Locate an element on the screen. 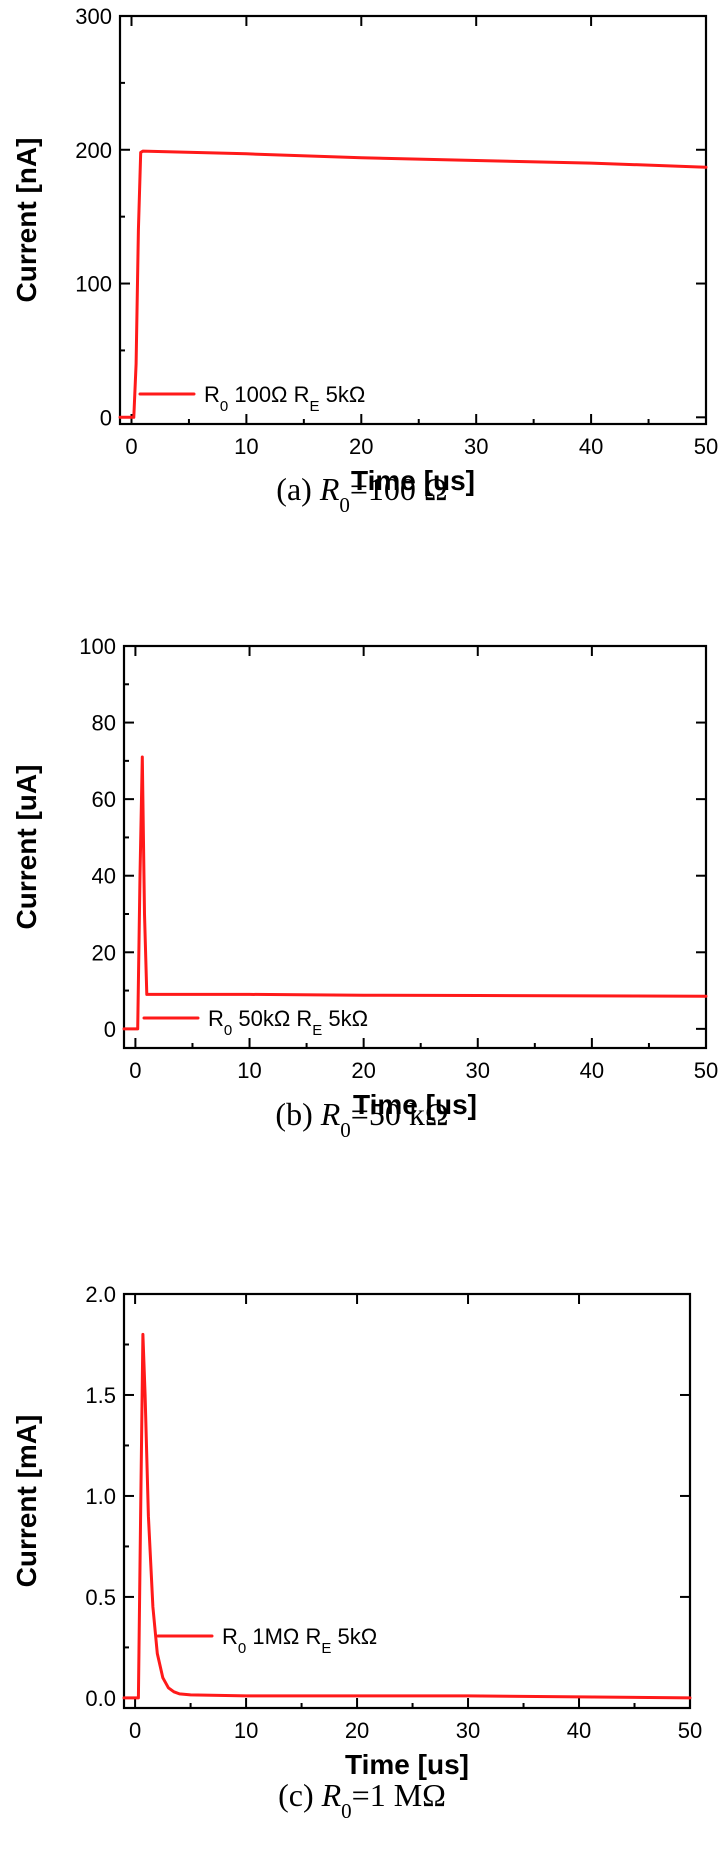 The width and height of the screenshot is (724, 1864). legend-label: R0 100Ω RE 5kΩ is located at coordinates (284, 398).